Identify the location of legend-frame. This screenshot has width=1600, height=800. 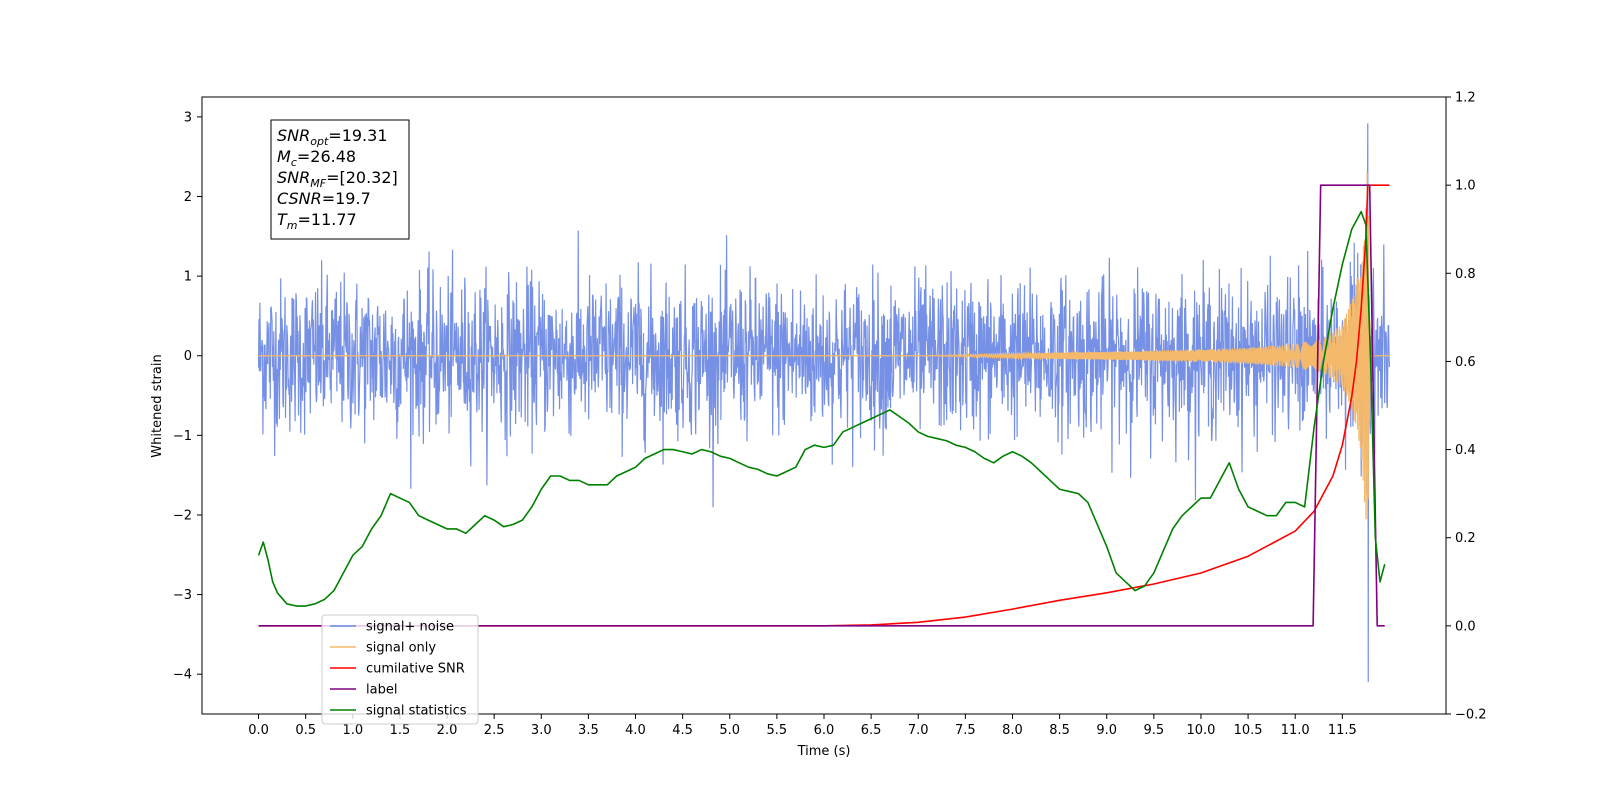
(400, 669).